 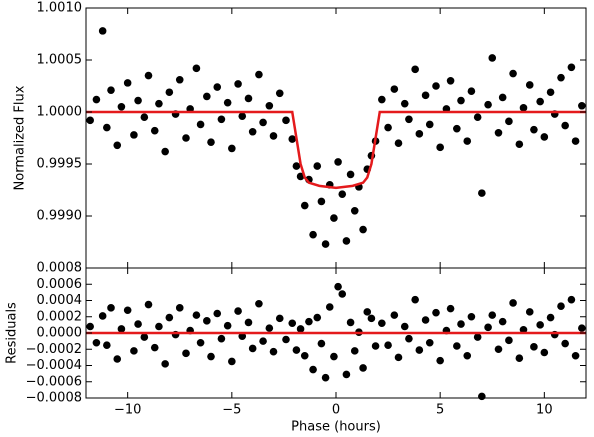 What do you see at coordinates (54, 381) in the screenshot?
I see `y-tick-label: −0.0006` at bounding box center [54, 381].